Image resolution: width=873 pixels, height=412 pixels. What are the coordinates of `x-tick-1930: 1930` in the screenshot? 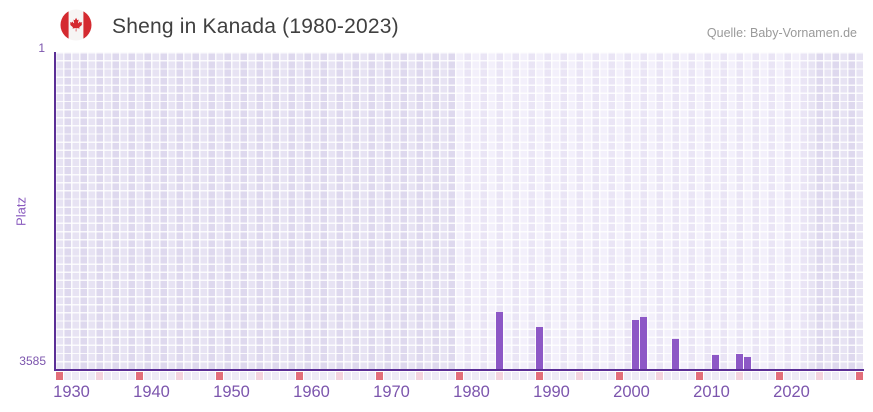 It's located at (71, 392).